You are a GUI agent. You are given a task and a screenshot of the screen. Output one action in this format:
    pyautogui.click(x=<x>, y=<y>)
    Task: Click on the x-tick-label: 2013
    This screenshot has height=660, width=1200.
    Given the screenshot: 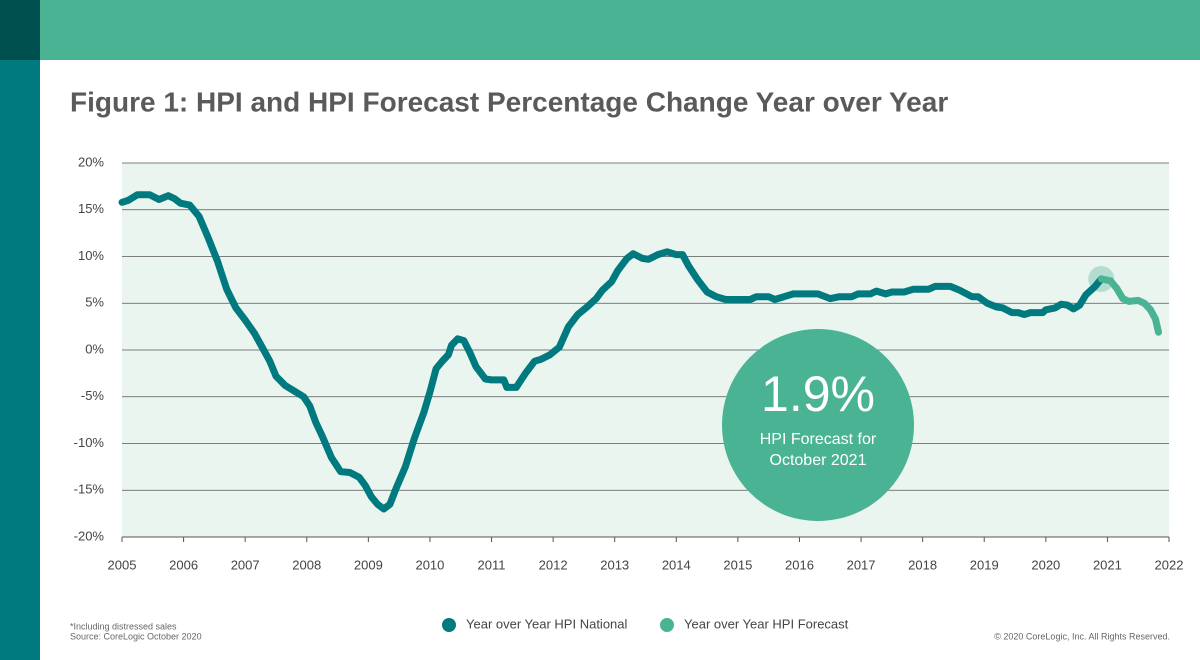 What is the action you would take?
    pyautogui.click(x=614, y=564)
    